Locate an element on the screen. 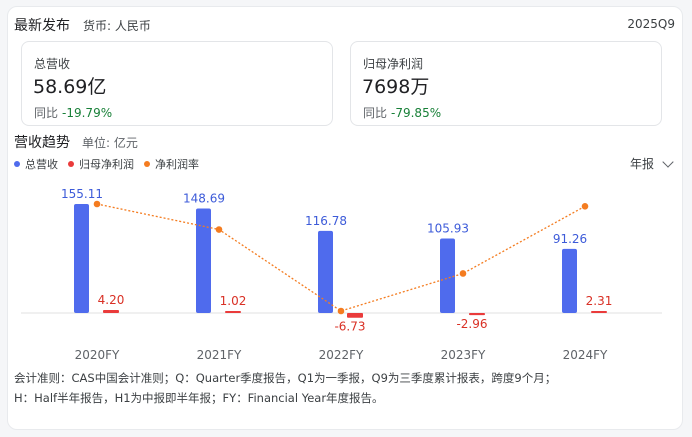 The height and width of the screenshot is (437, 692). revenue-value-label: 105.93 is located at coordinates (448, 229).